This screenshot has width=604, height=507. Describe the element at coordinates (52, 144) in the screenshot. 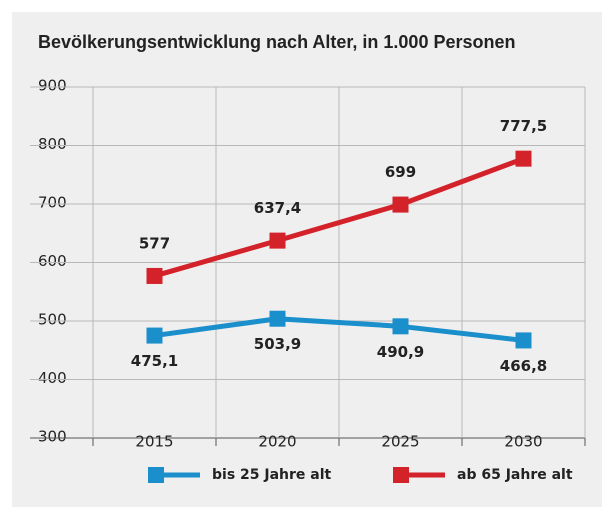

I see `y-tick-label: 800` at that location.